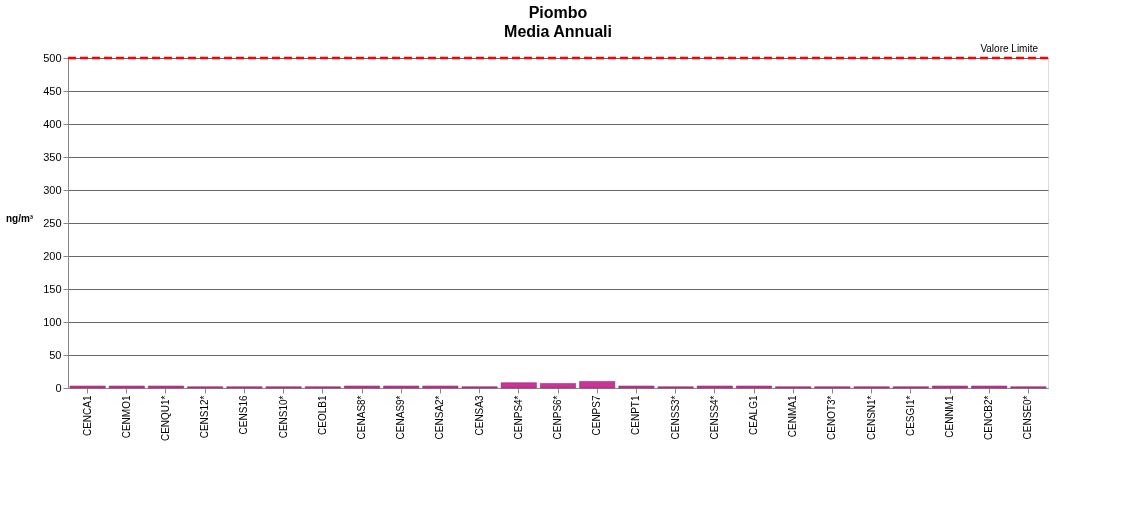  What do you see at coordinates (19, 218) in the screenshot?
I see `y-axis-title: ng/m³` at bounding box center [19, 218].